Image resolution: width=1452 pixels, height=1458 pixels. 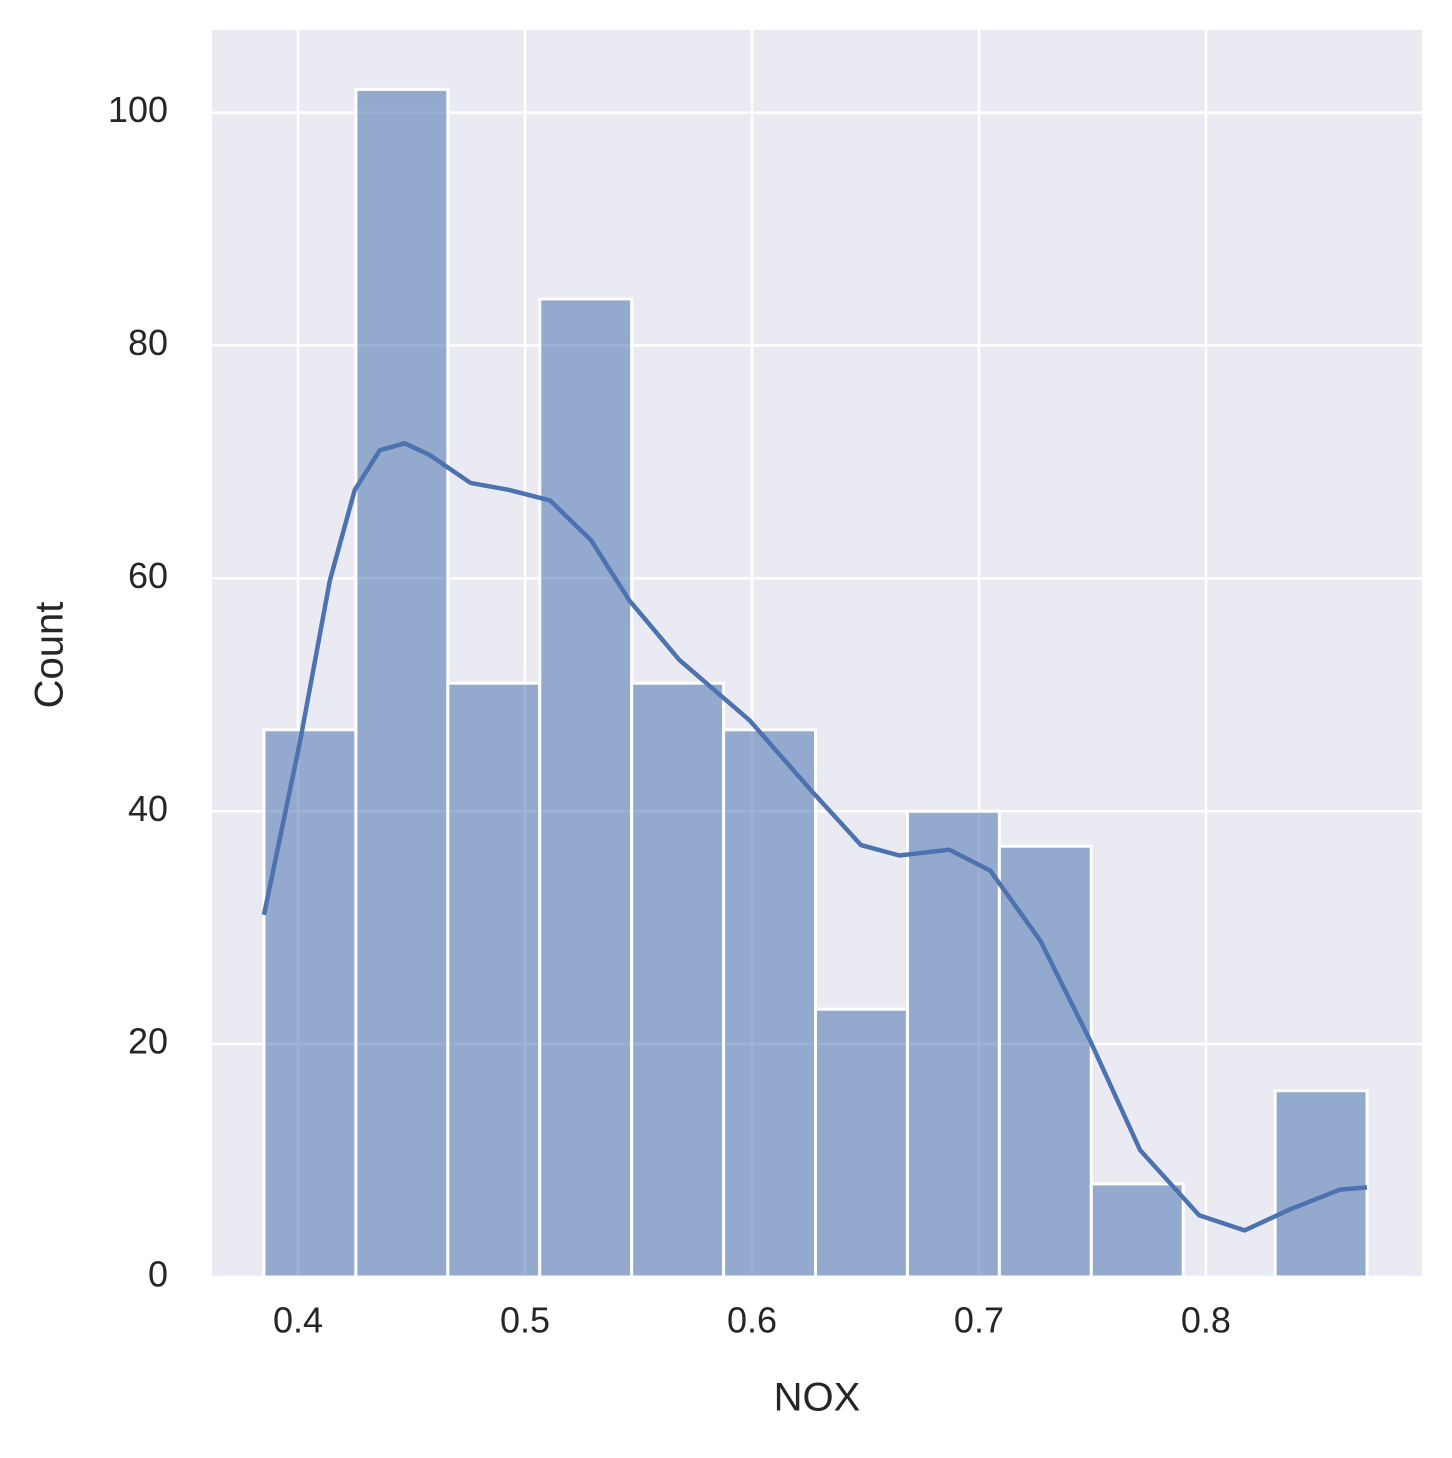 I want to click on y-axis-label: Count, so click(x=50, y=655).